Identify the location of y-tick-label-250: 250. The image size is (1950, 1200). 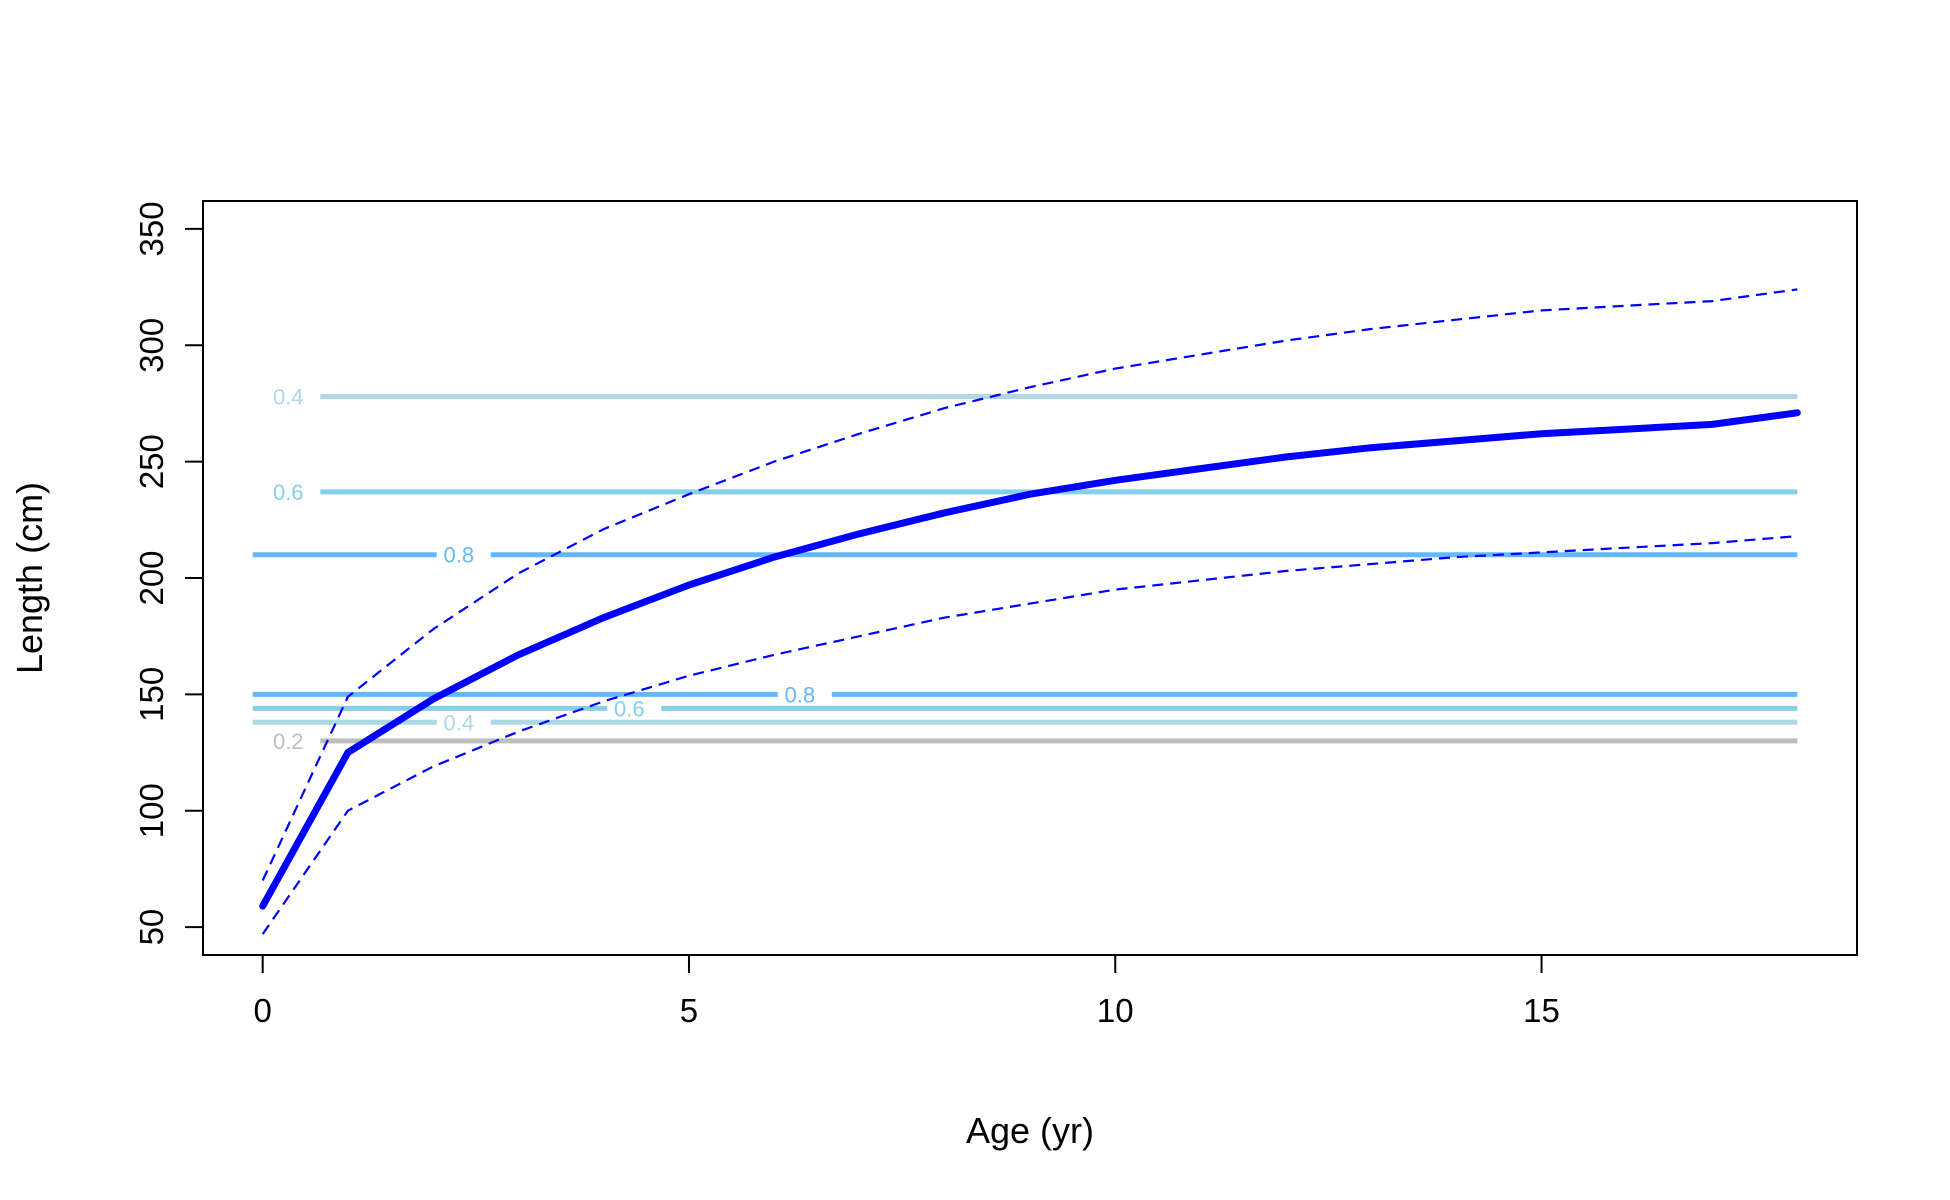
(151, 461).